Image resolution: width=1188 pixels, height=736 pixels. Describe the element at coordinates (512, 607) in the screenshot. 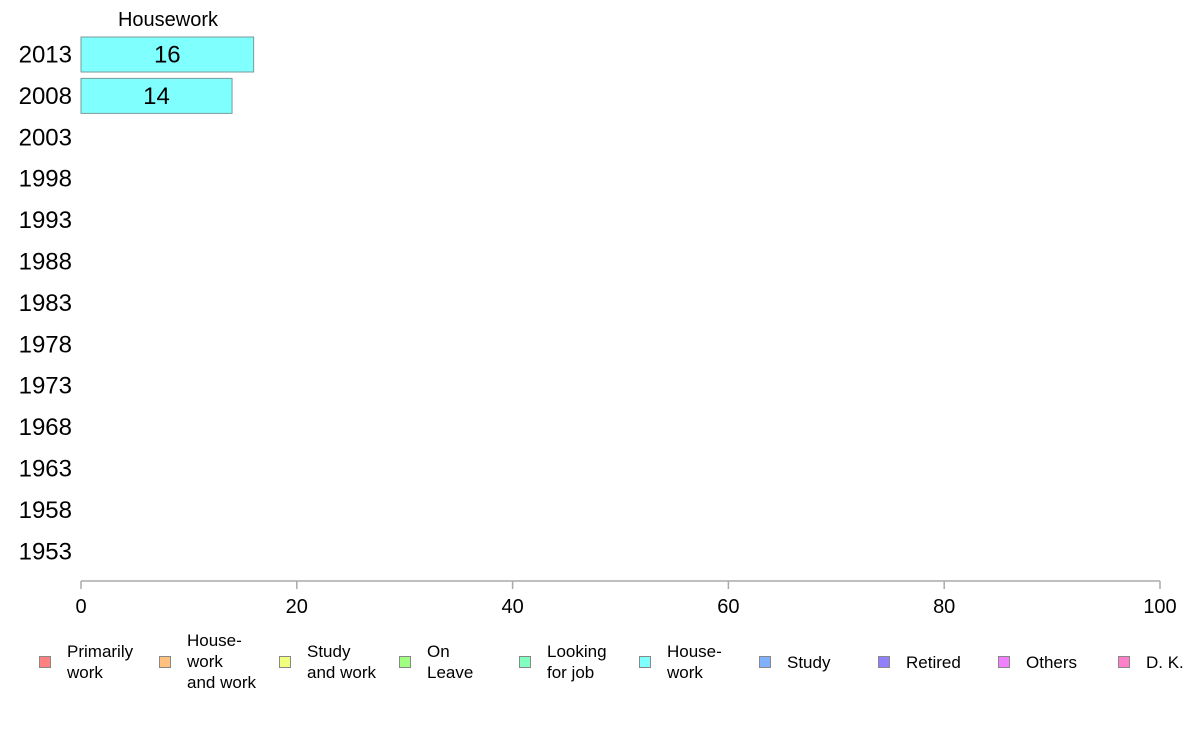

I see `x-tick-label: 40` at that location.